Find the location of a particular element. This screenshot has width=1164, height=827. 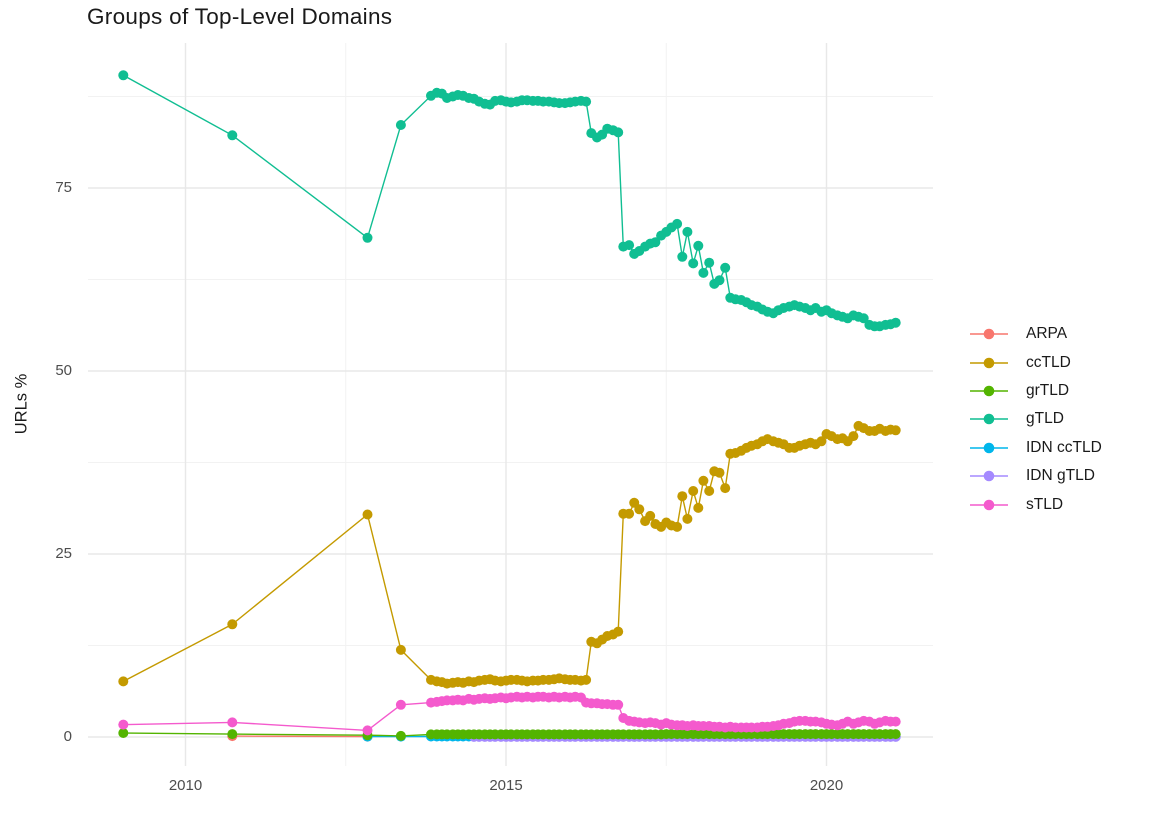

y-tick-label: 25 is located at coordinates (63, 553).